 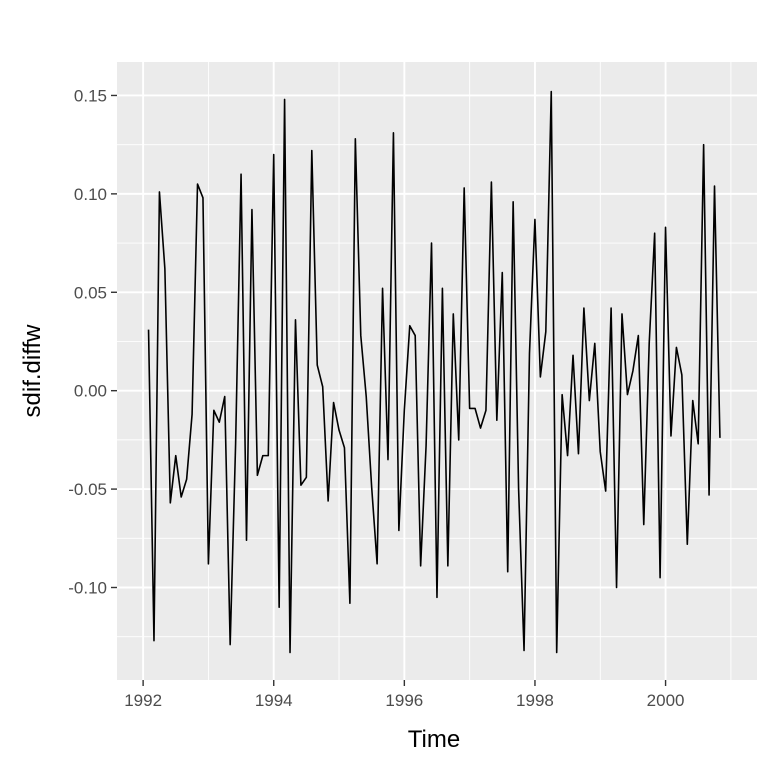 What do you see at coordinates (666, 700) in the screenshot?
I see `x-tick-label: 2000` at bounding box center [666, 700].